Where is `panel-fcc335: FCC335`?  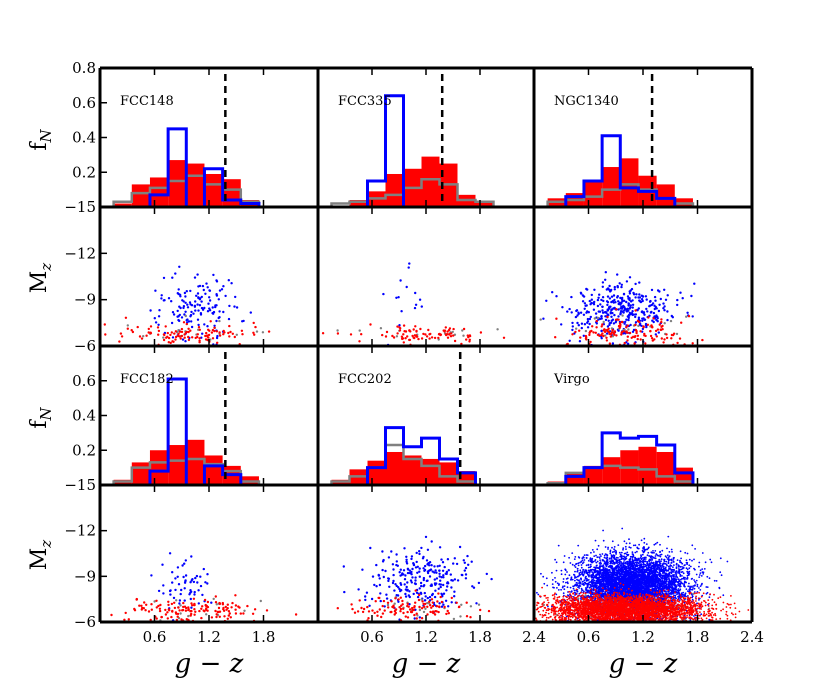 panel-fcc335: FCC335 is located at coordinates (412, 141).